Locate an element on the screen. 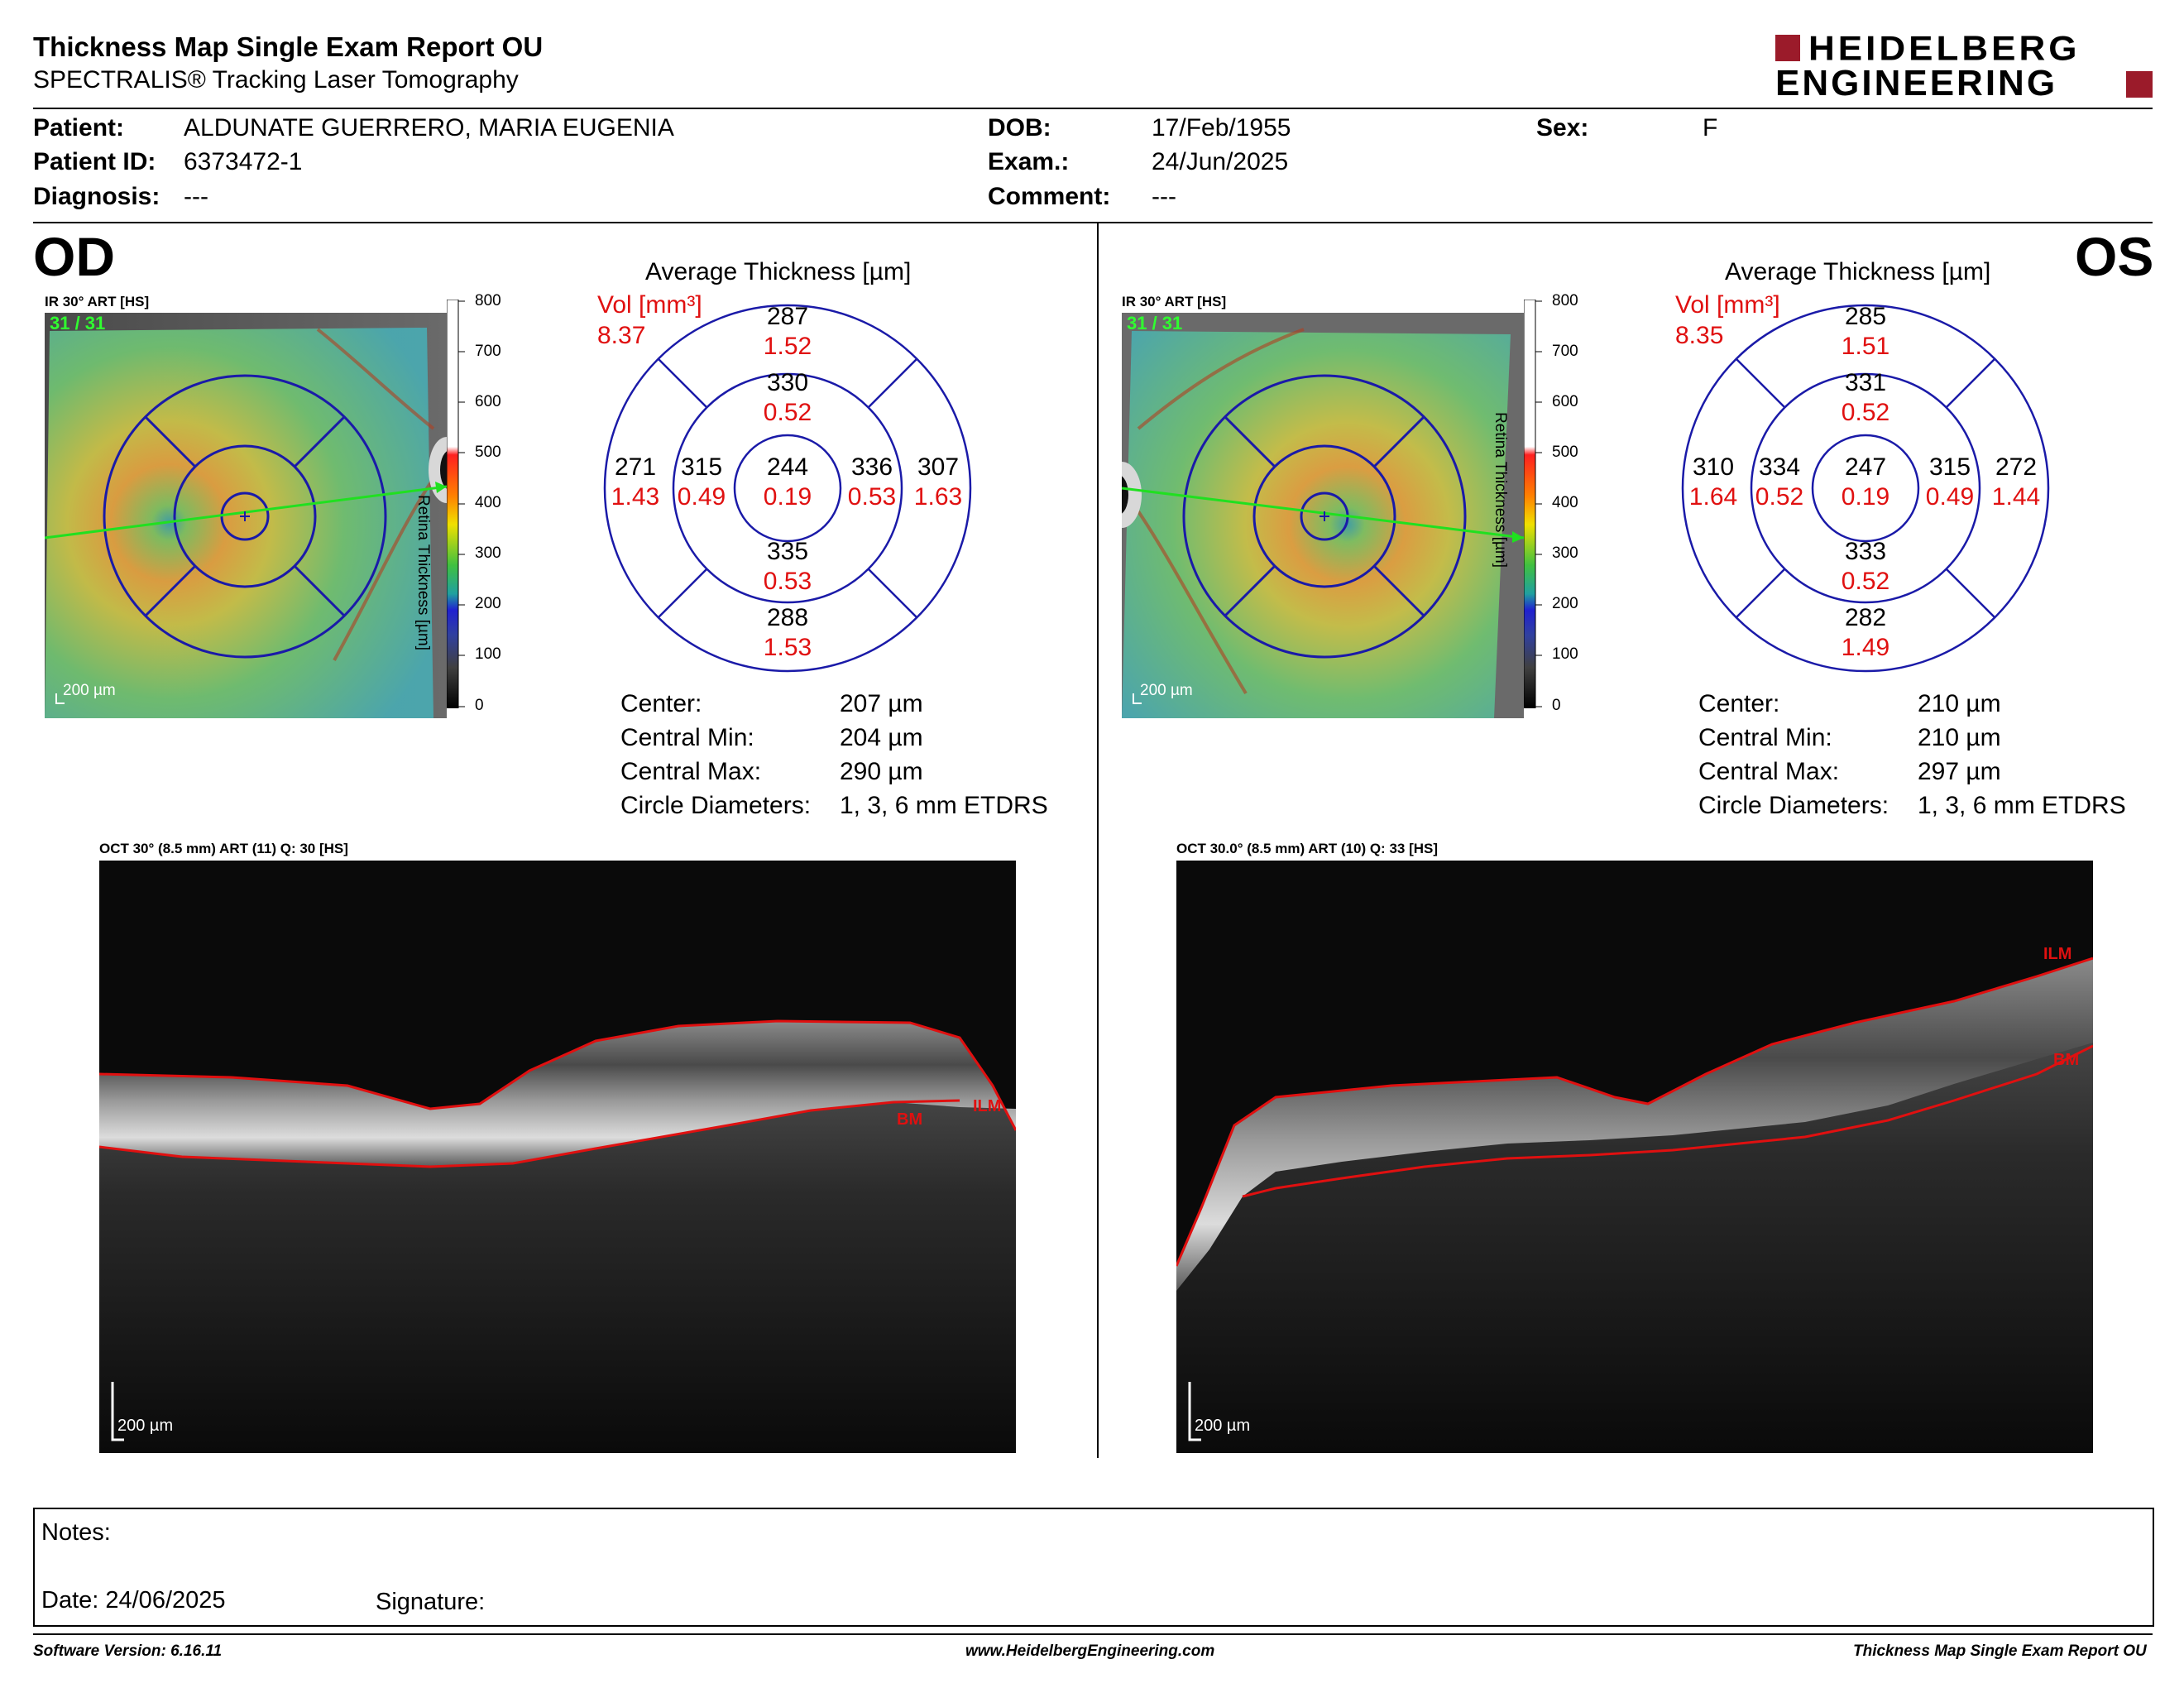  os-oct-graphic is located at coordinates (1634, 1205).